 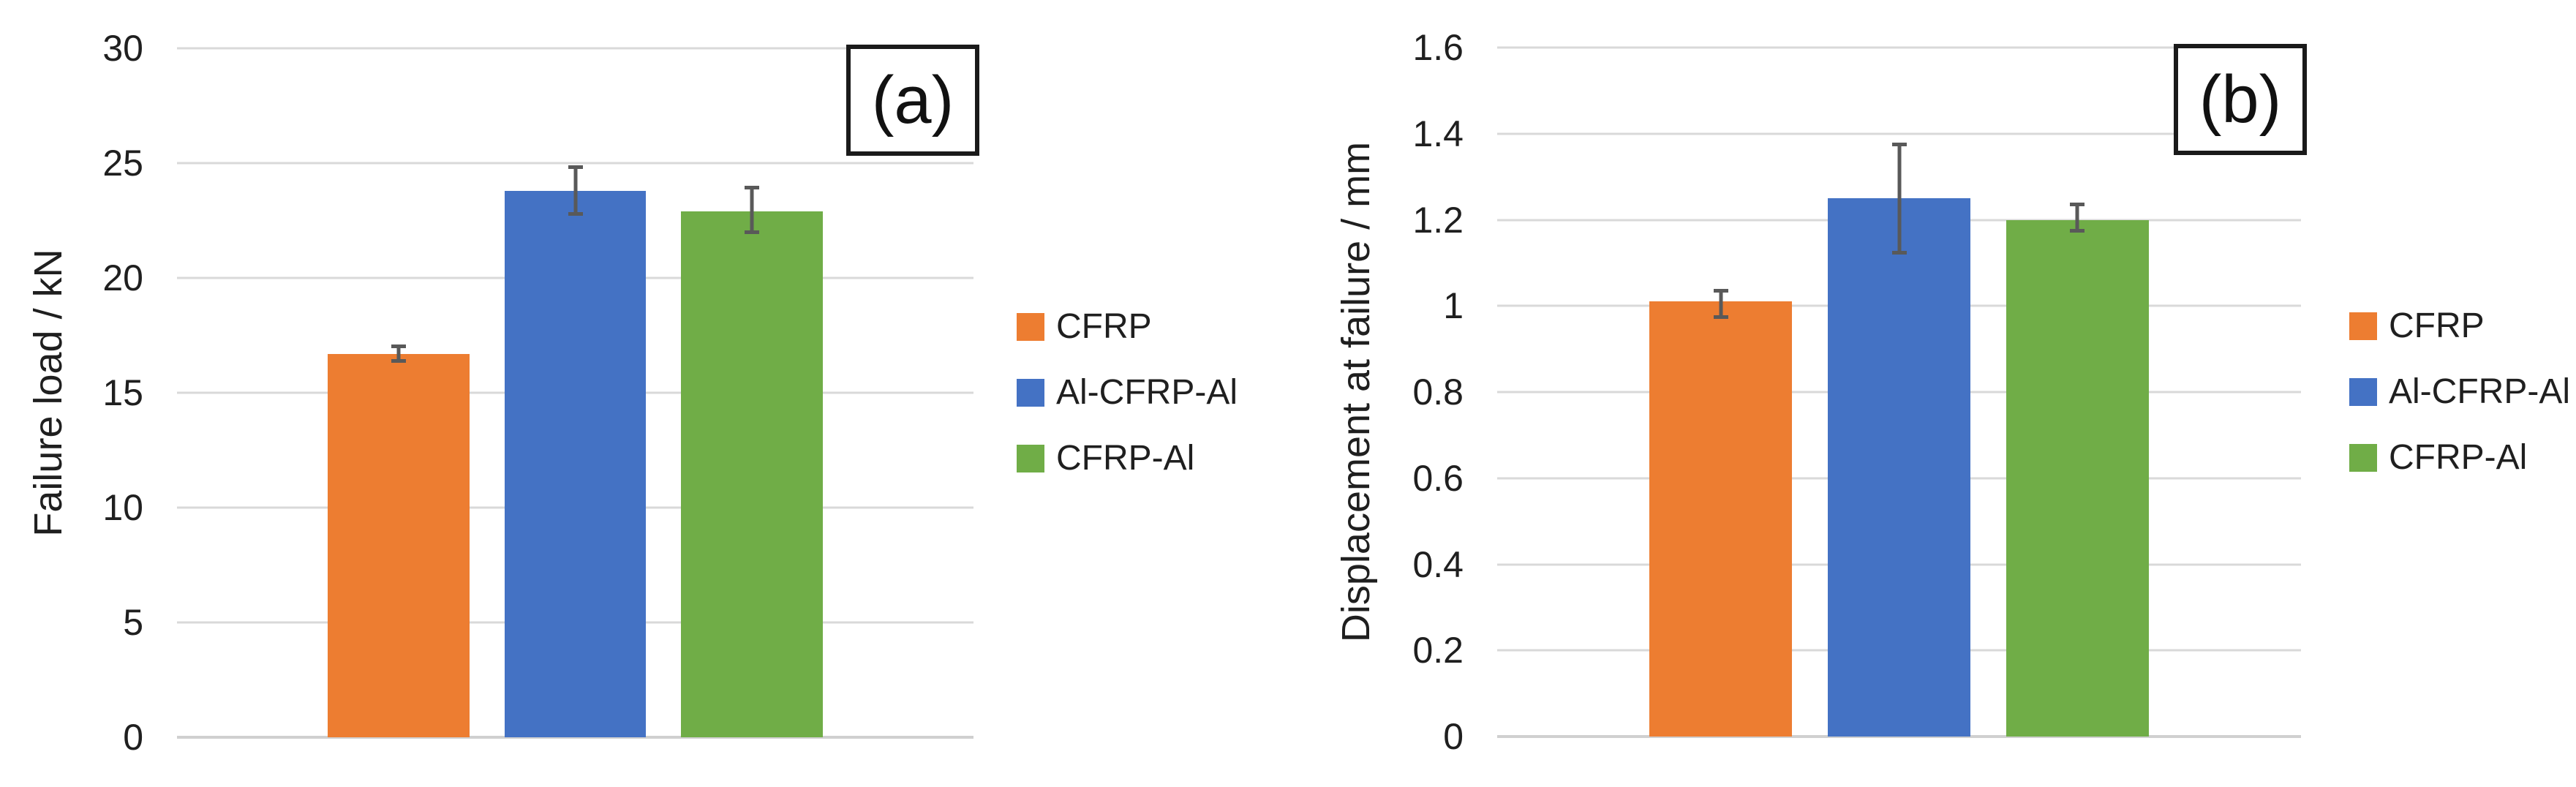 I want to click on panel-label: (a), so click(x=912, y=100).